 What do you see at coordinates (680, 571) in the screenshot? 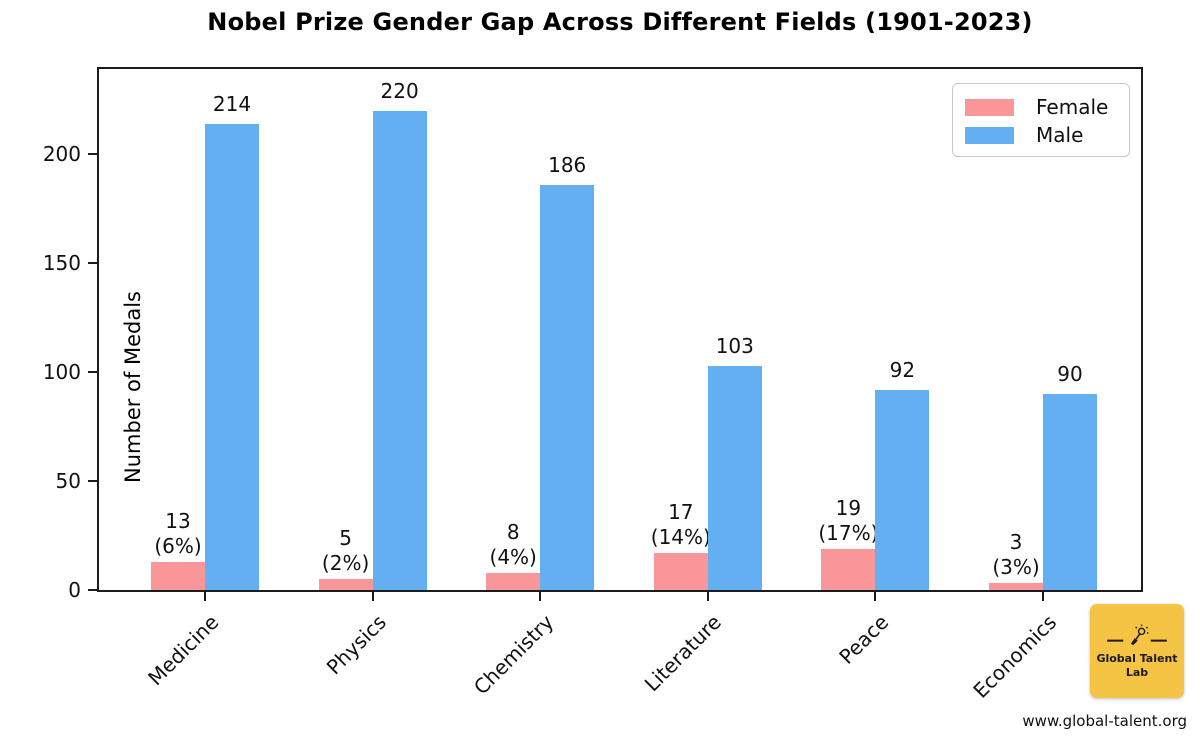
I see `bar-female-literature` at bounding box center [680, 571].